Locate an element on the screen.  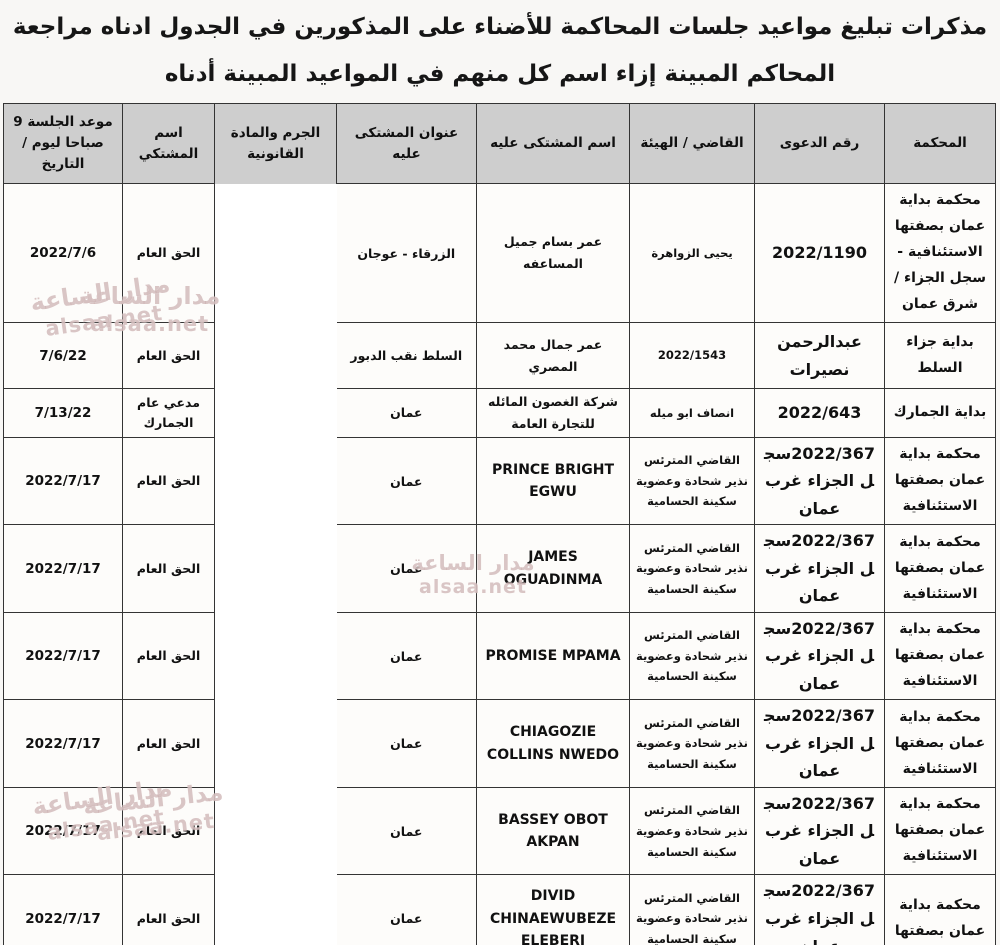
cell-defendant-address: السلط نقب الدبور is located at coordinates (406, 355).